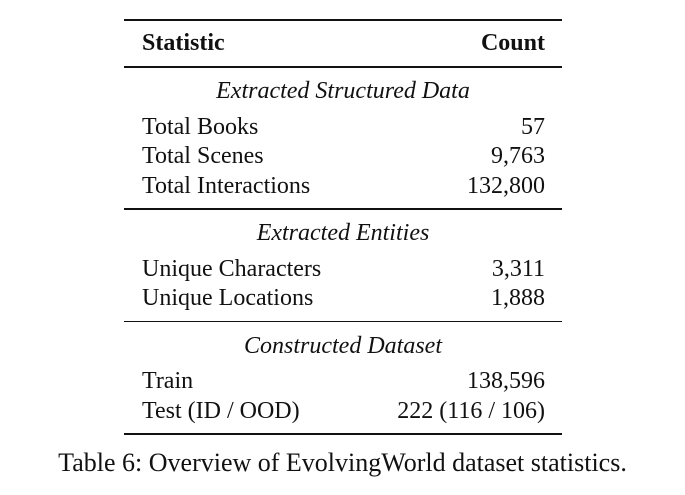  What do you see at coordinates (518, 268) in the screenshot?
I see `row-value: 3,311` at bounding box center [518, 268].